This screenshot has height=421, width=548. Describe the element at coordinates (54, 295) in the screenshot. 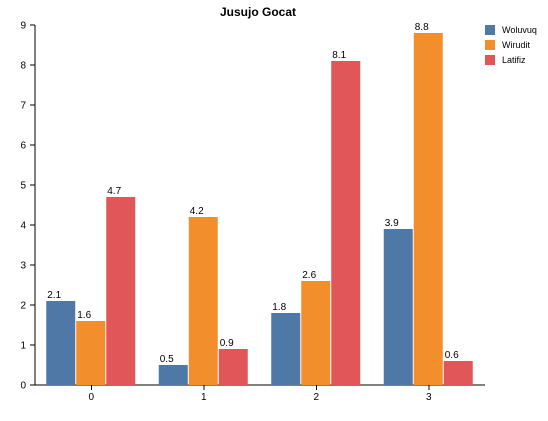

I see `data-label: 2.1` at that location.